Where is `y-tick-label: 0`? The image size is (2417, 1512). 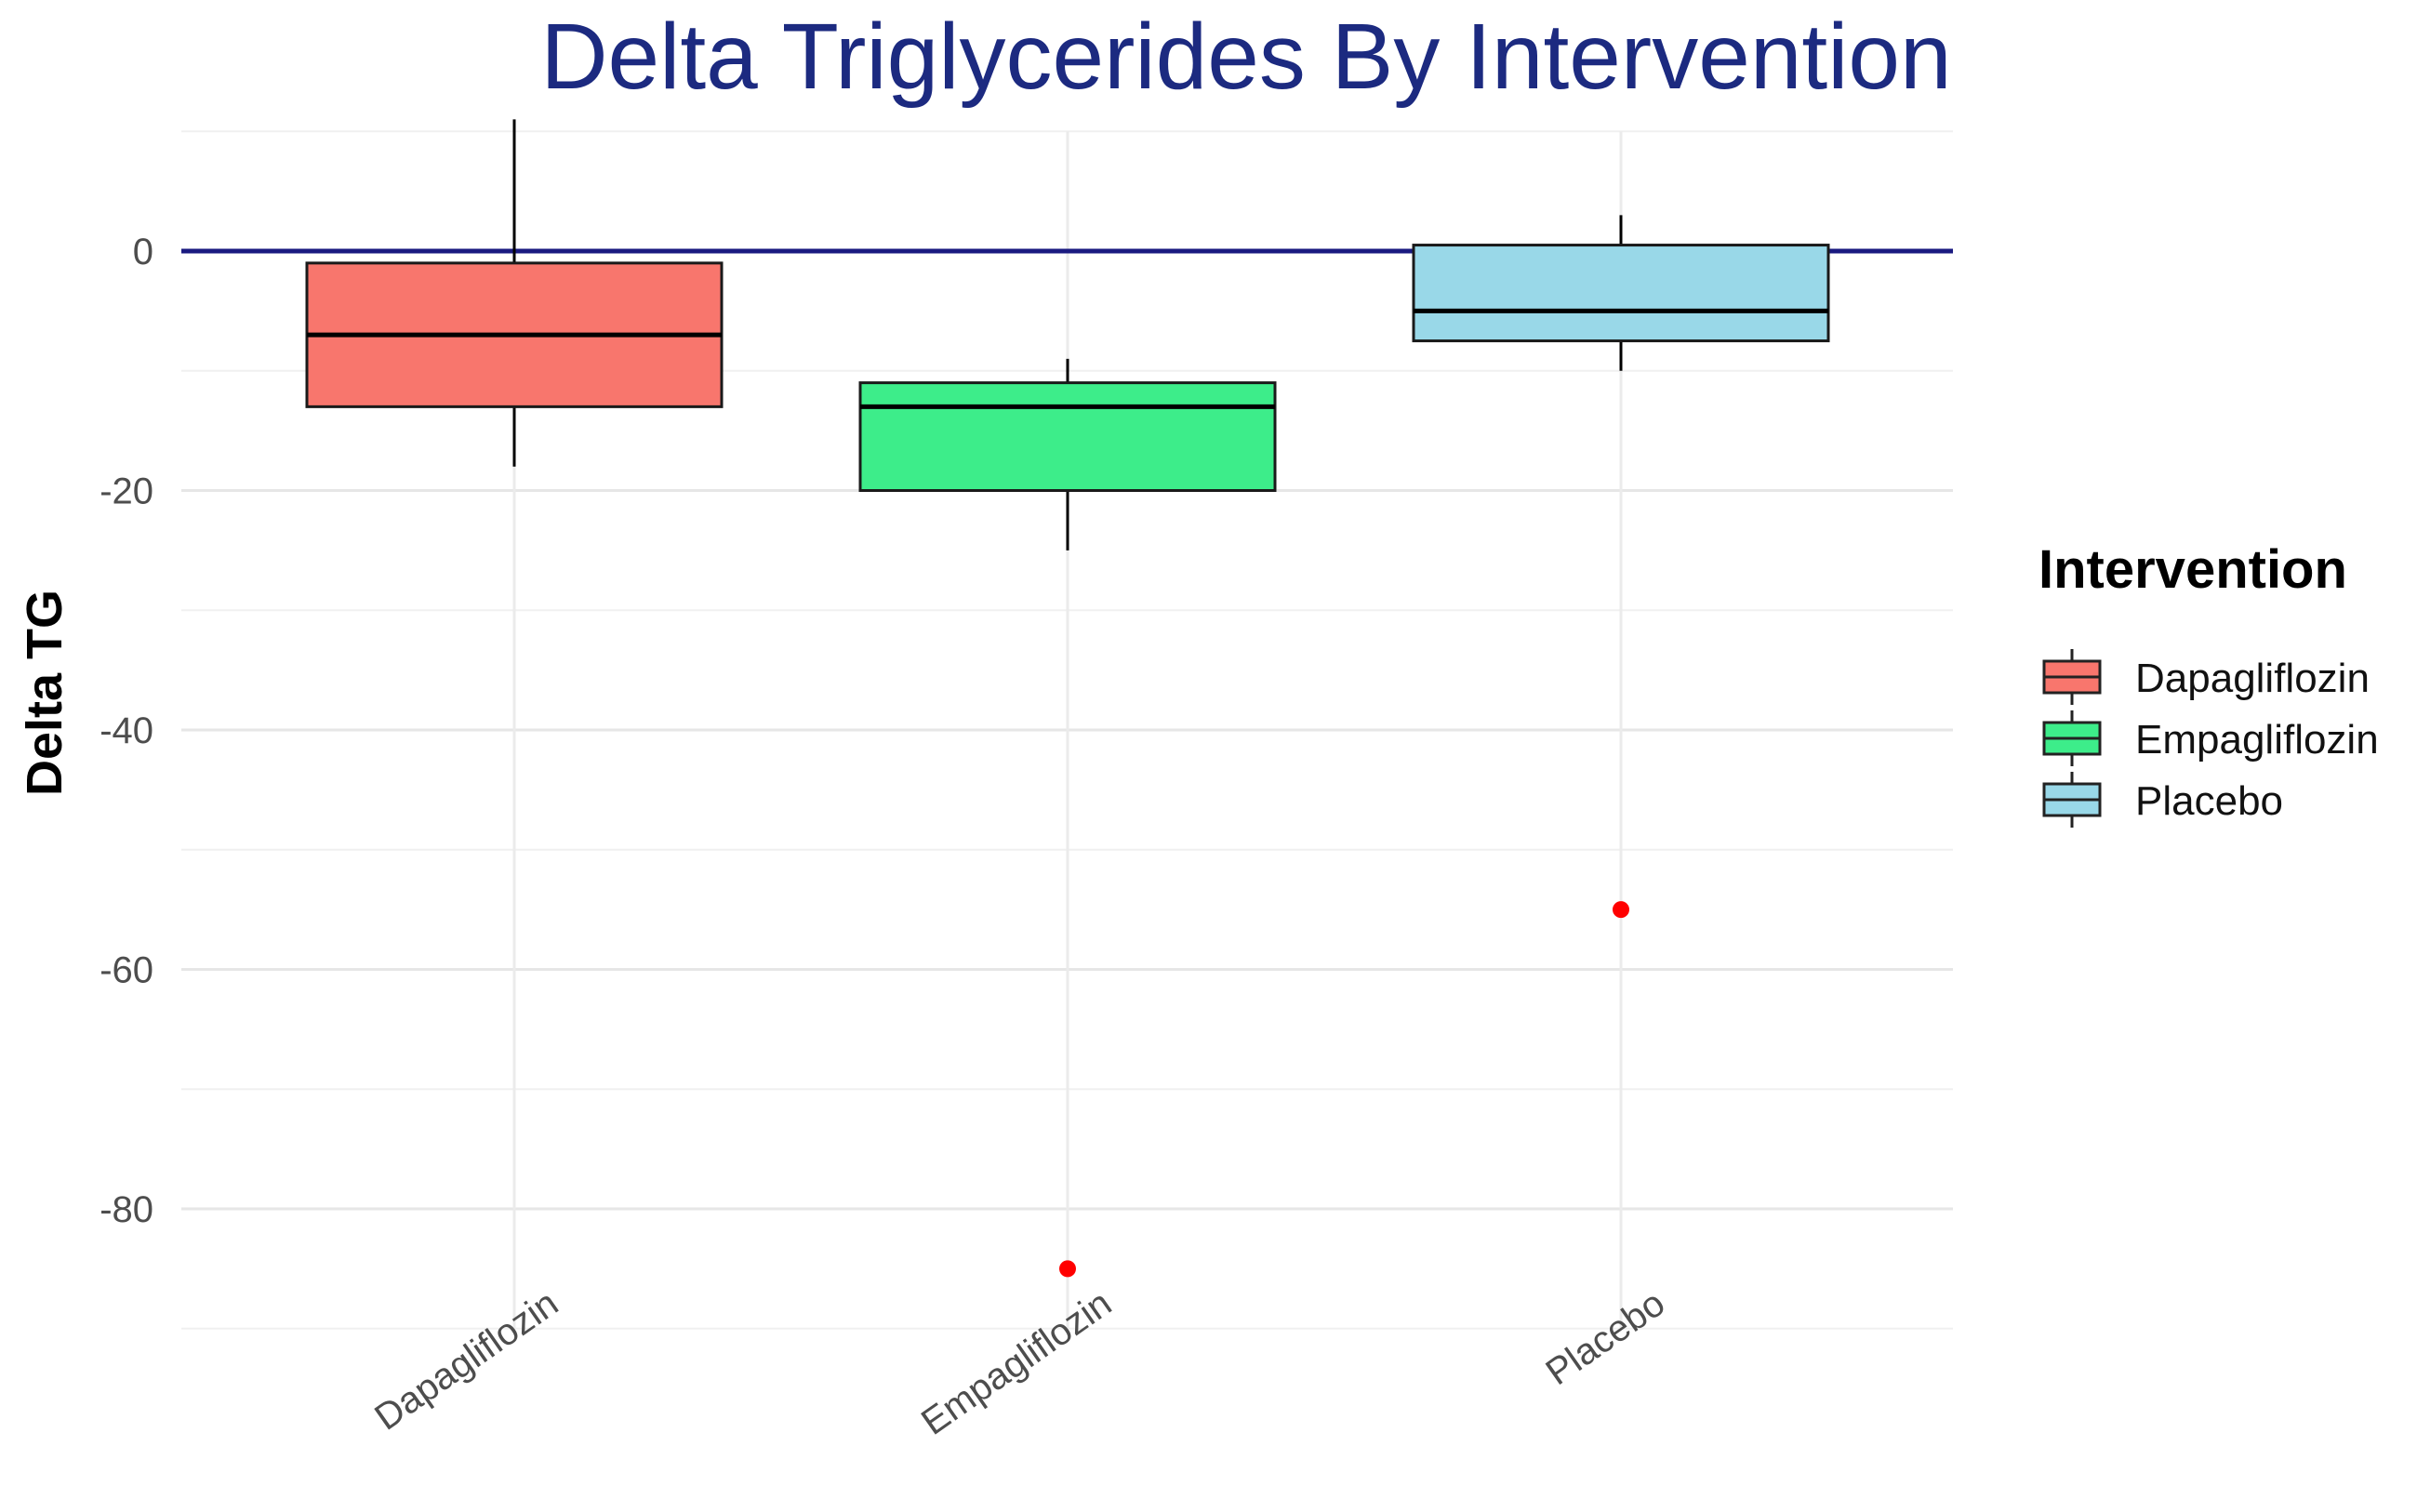
y-tick-label: 0 is located at coordinates (143, 252).